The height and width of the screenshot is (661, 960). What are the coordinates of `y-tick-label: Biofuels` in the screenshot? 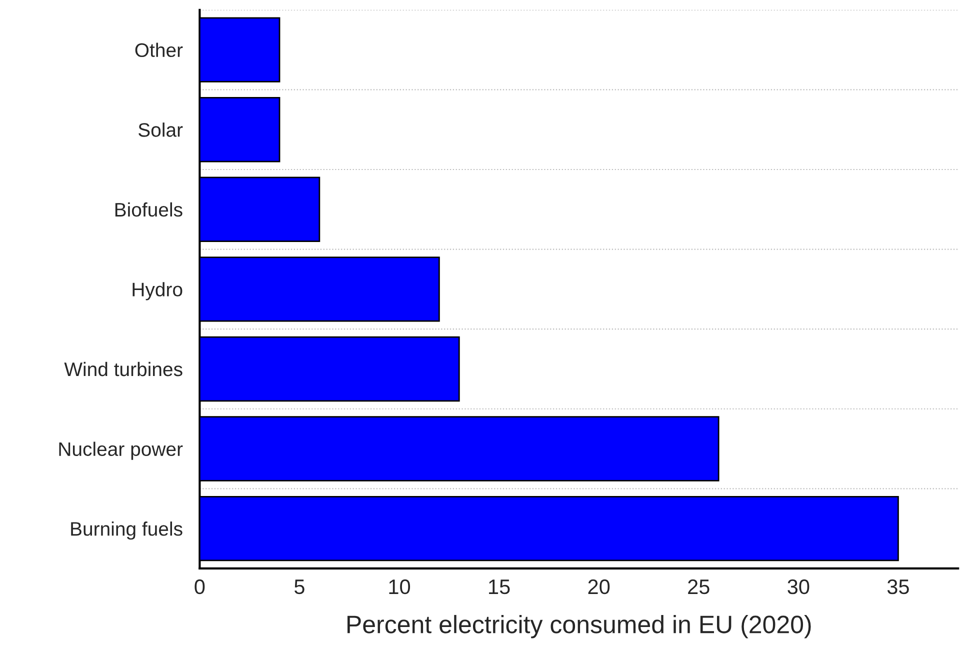 It's located at (148, 209).